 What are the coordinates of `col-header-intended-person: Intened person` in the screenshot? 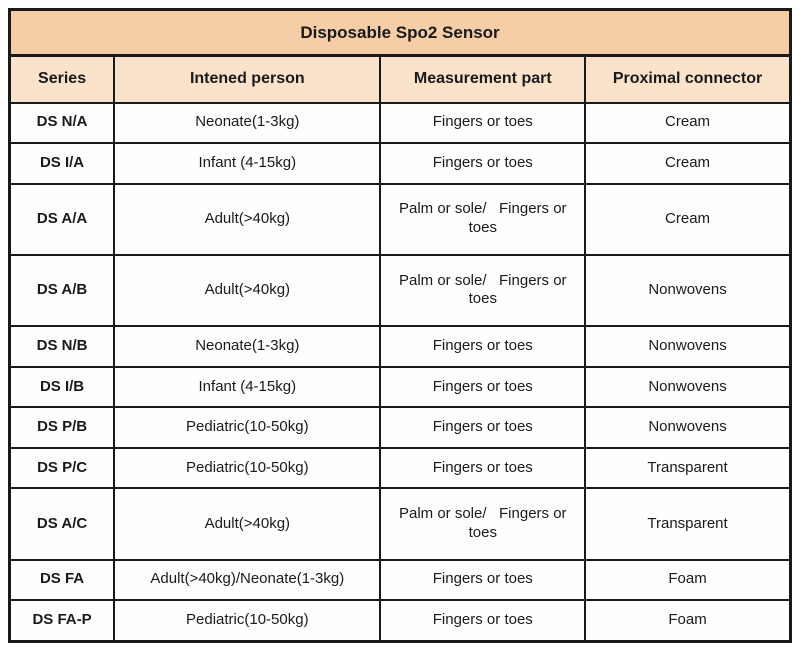 It's located at (247, 79).